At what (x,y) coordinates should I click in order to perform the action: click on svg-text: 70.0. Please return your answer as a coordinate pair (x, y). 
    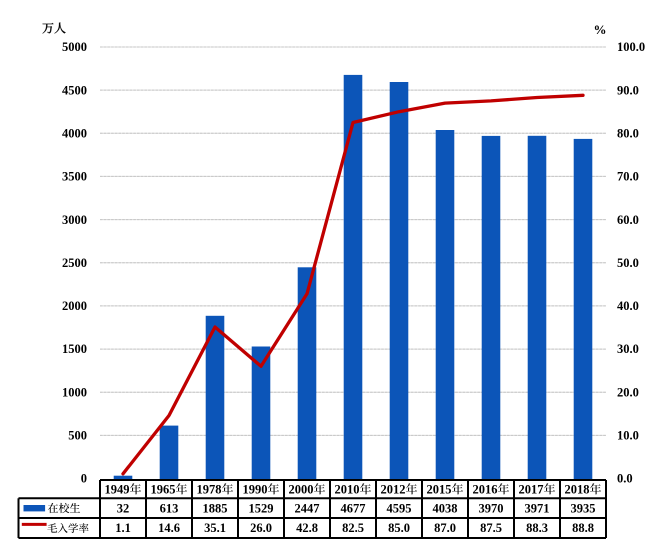
    Looking at the image, I should click on (628, 177).